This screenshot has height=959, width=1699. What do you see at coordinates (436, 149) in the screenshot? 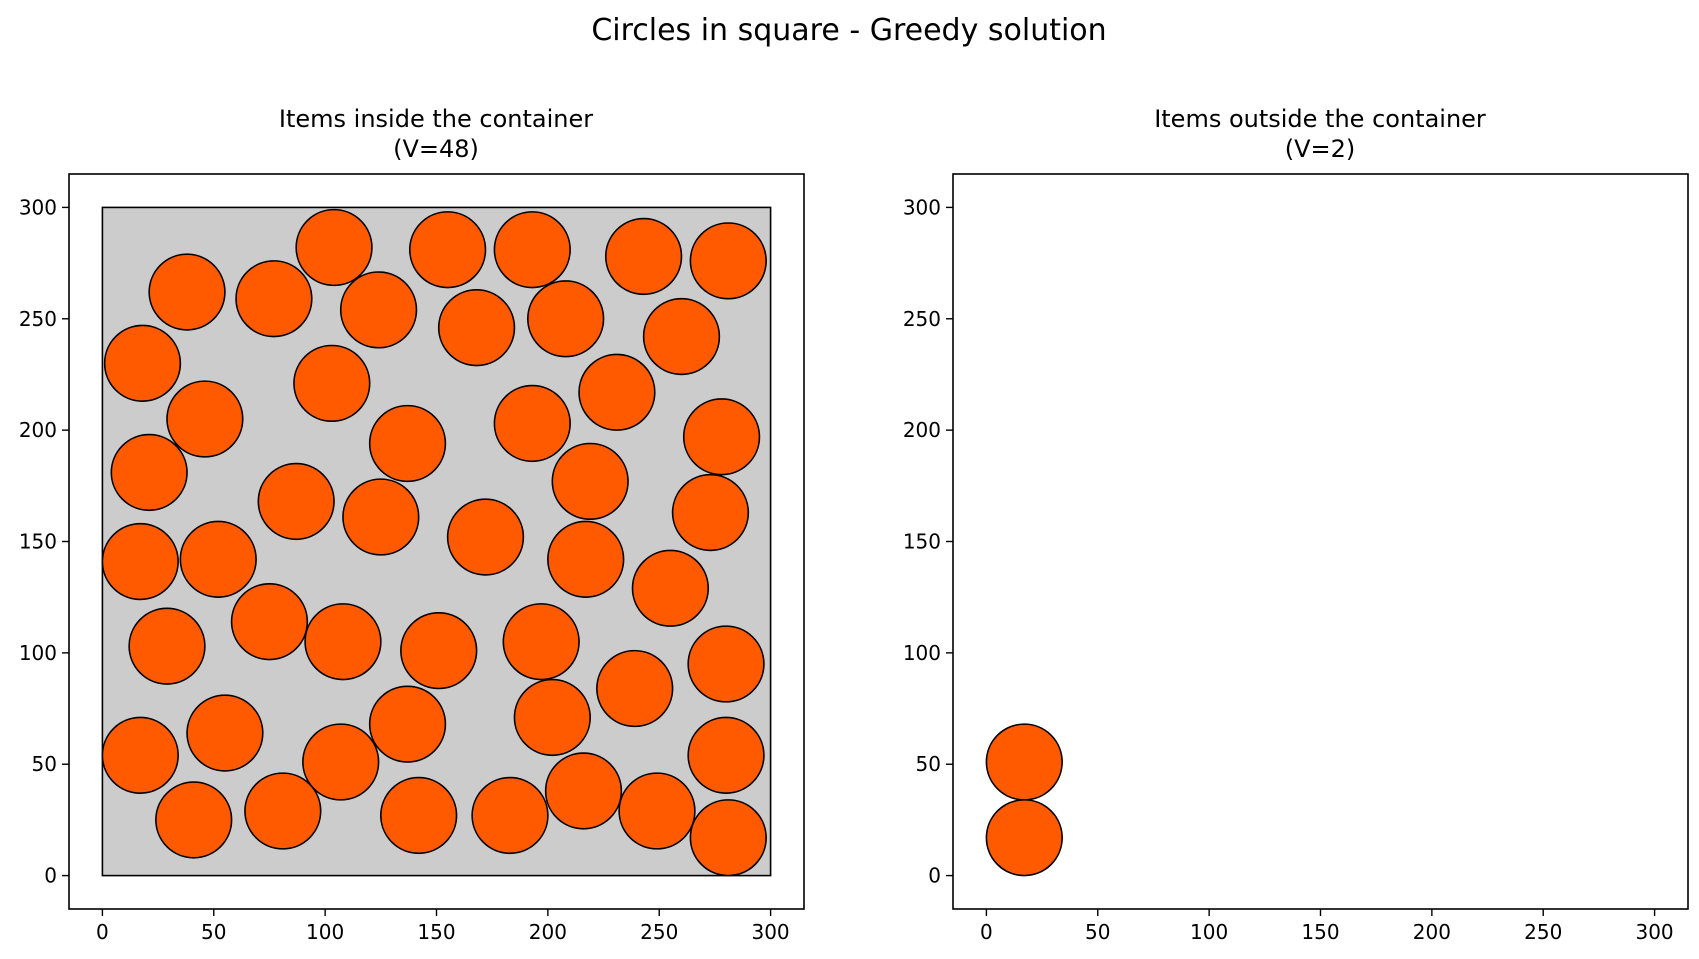
I see `axes-inside-title-line2: (V=48)` at bounding box center [436, 149].